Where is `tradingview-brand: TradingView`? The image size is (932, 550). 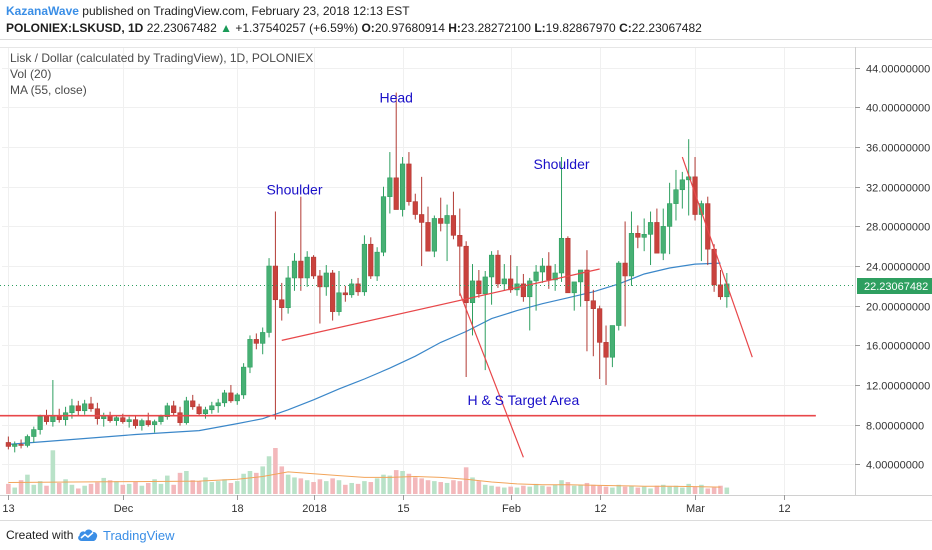 tradingview-brand: TradingView is located at coordinates (139, 535).